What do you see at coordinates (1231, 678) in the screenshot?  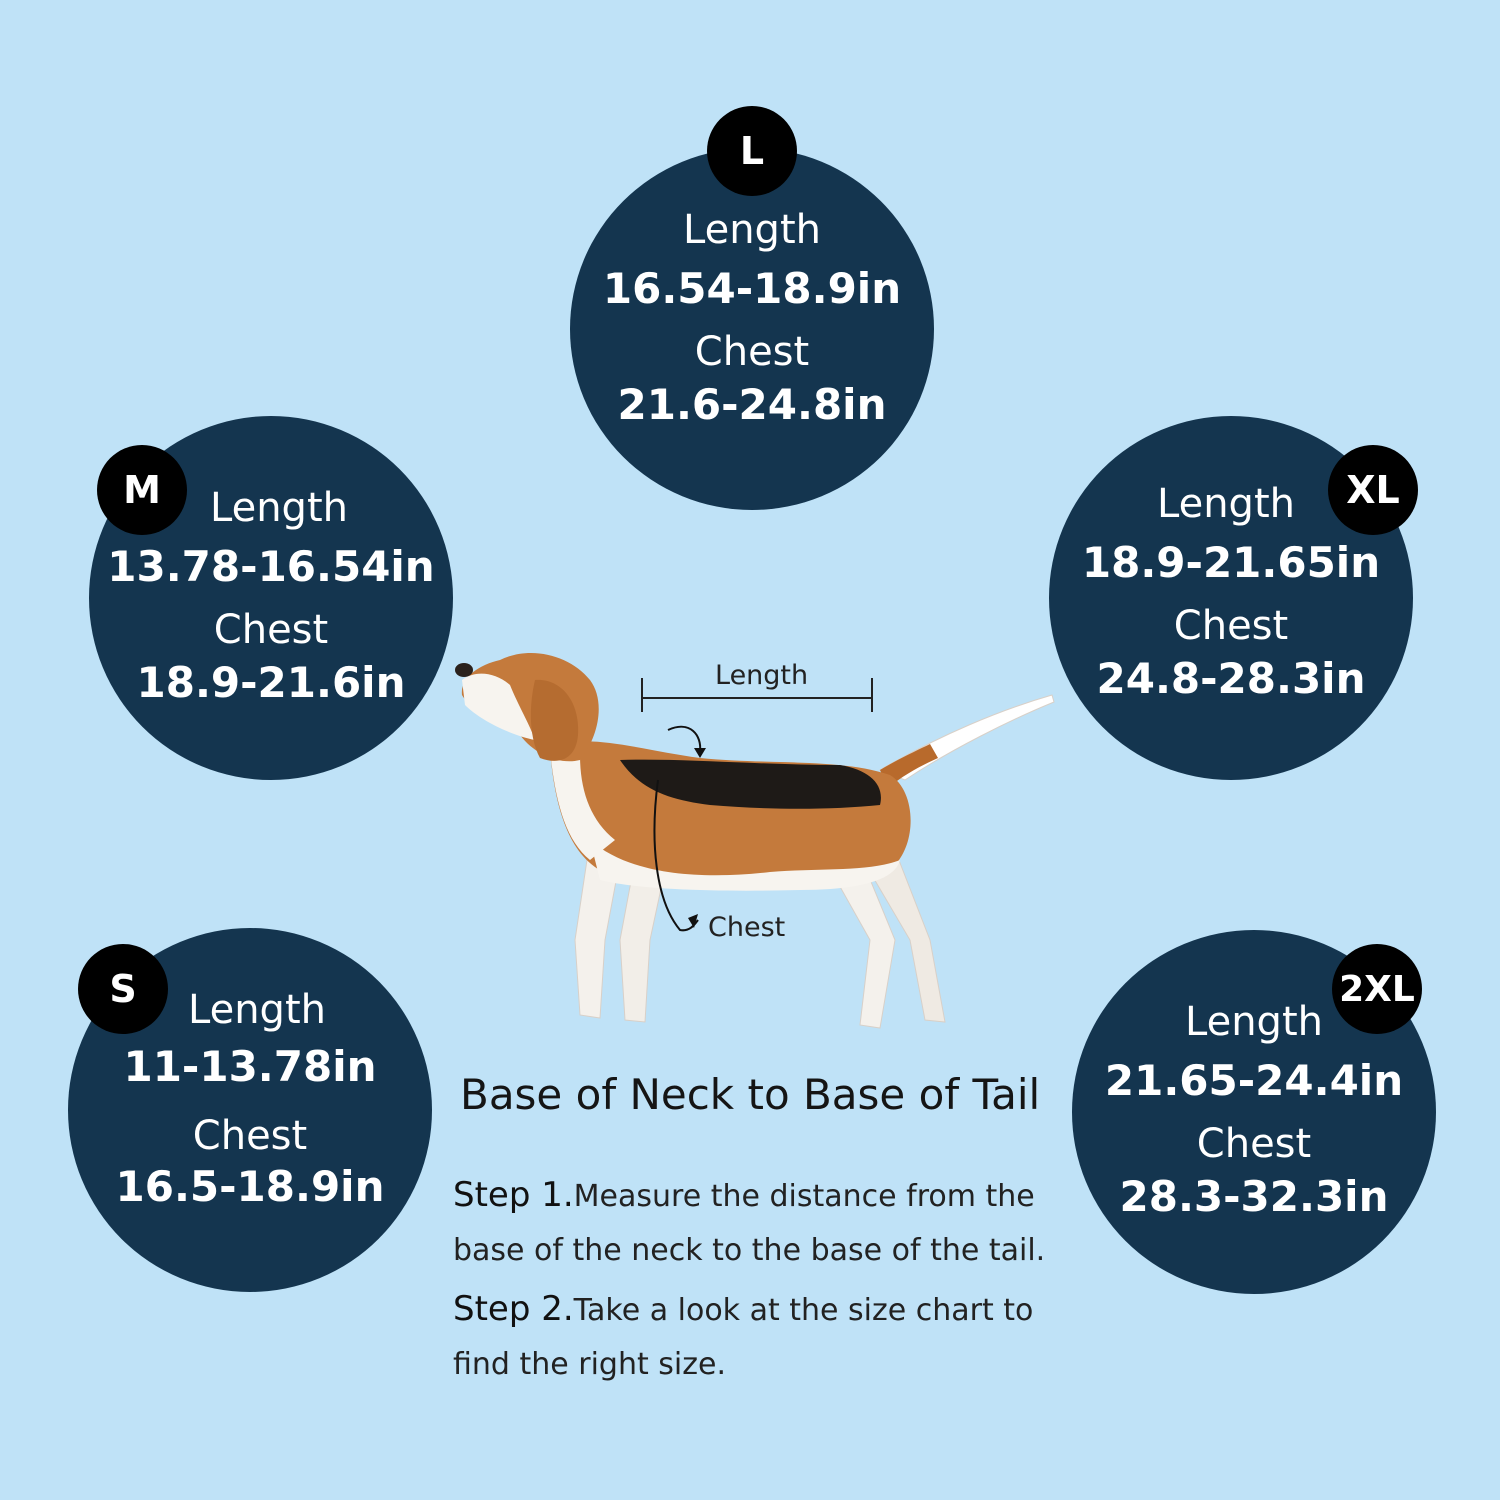 I see `chest-value: 24.8-28.3in` at bounding box center [1231, 678].